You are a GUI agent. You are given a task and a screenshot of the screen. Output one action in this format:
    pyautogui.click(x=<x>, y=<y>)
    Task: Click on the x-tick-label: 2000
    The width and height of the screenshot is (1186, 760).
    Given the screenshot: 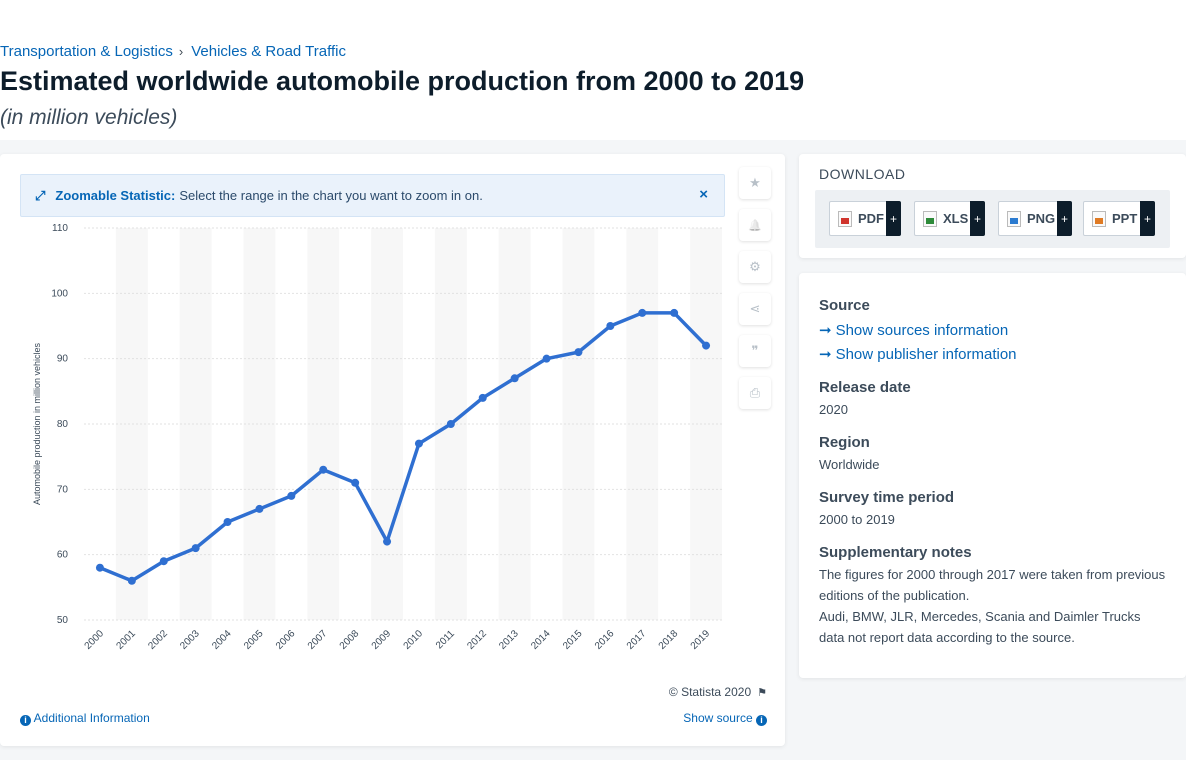 What is the action you would take?
    pyautogui.click(x=95, y=640)
    